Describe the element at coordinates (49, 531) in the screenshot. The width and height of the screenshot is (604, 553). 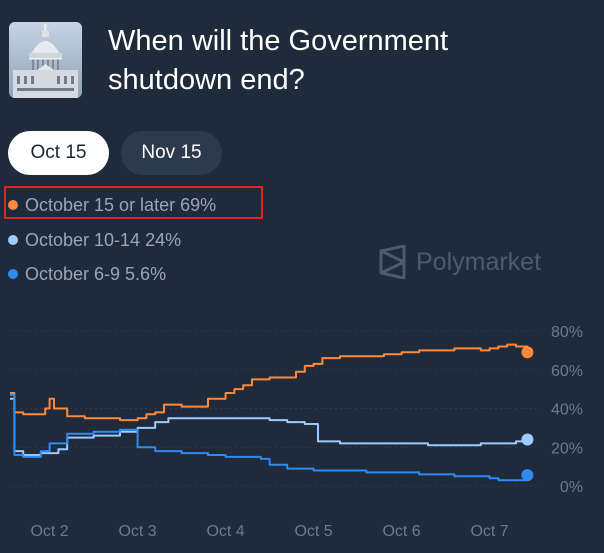
I see `x-tick-label: Oct 2` at that location.